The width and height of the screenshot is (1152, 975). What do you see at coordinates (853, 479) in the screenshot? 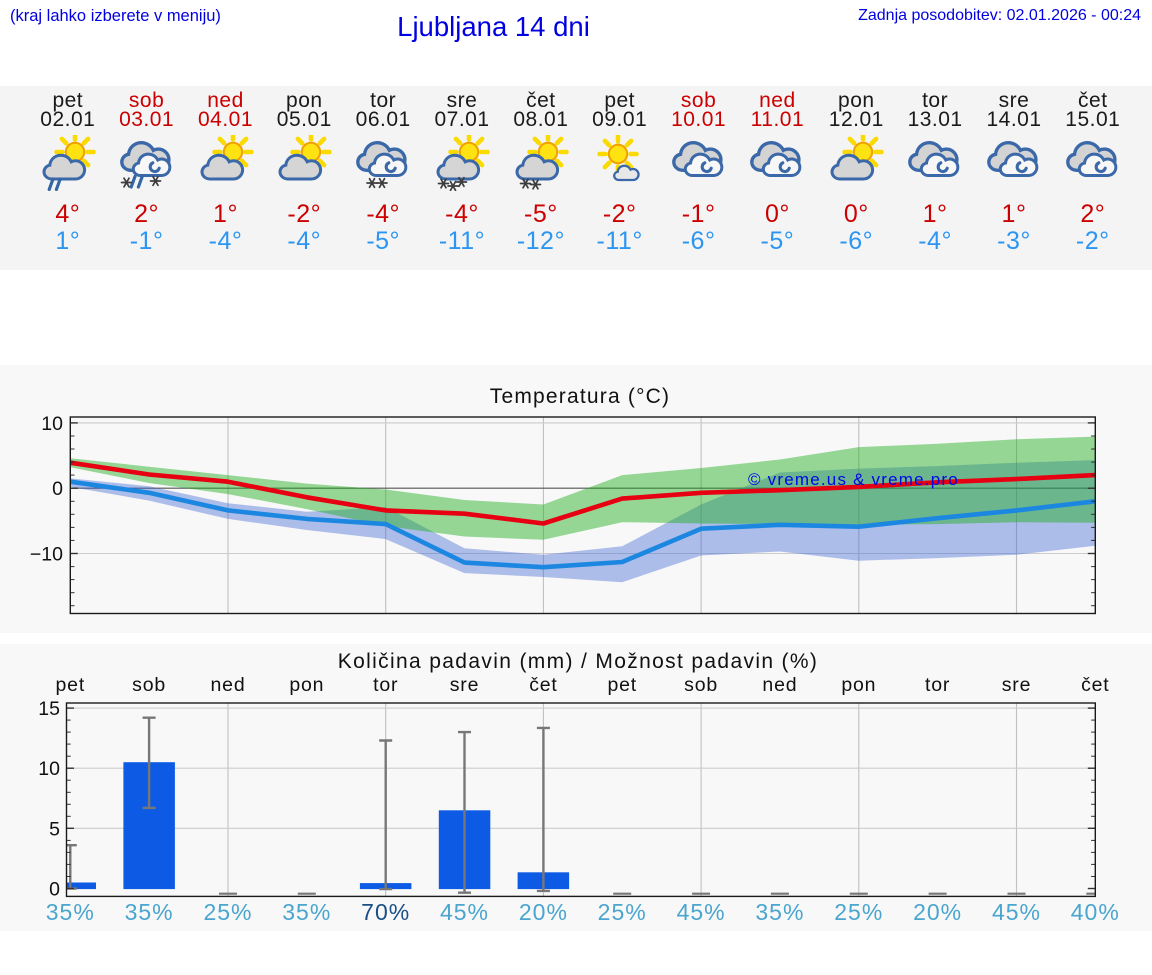
I see `svg-text: © vreme.us & vreme.pro` at bounding box center [853, 479].